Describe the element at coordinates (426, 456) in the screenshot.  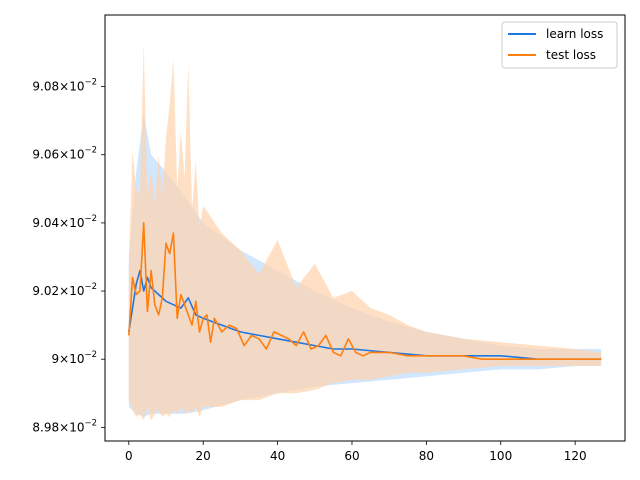
I see `x-tick-label: 80` at that location.